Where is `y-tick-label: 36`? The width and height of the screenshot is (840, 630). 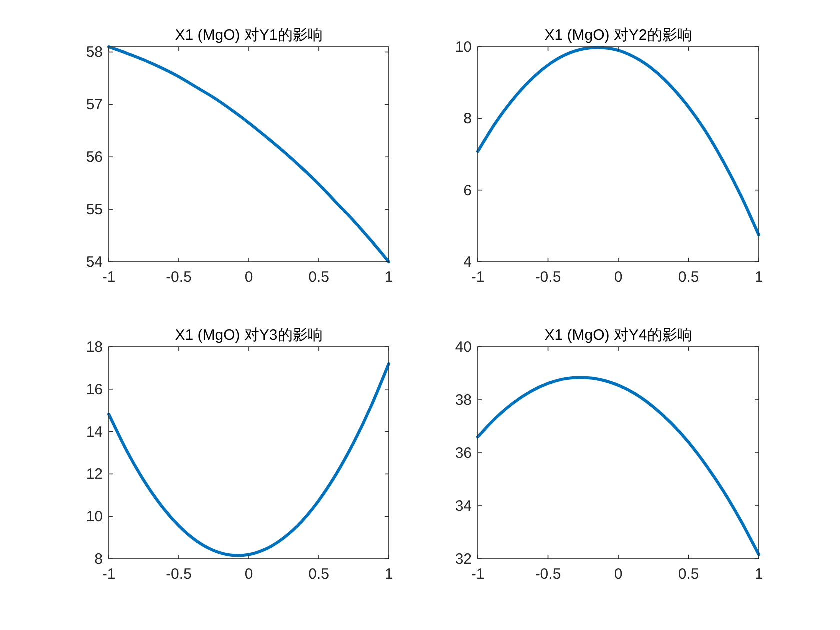 y-tick-label: 36 is located at coordinates (463, 453).